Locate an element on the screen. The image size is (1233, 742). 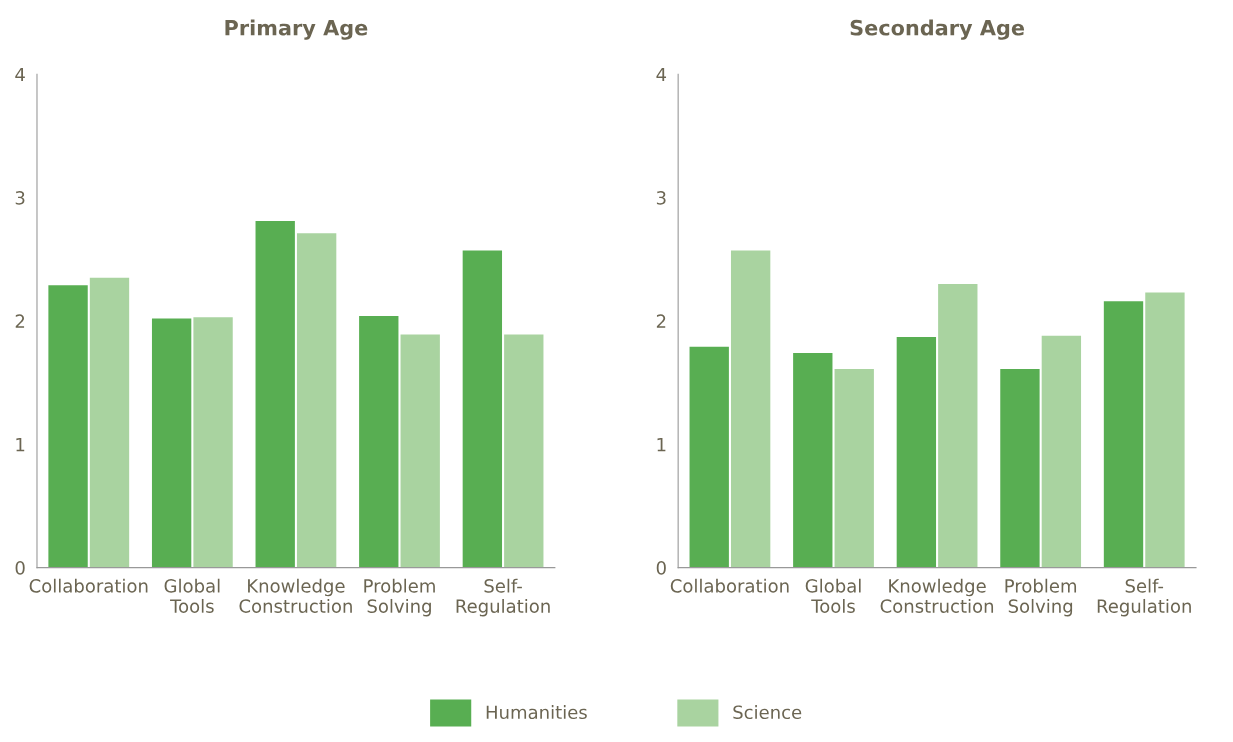
legend-label: Science is located at coordinates (767, 712).